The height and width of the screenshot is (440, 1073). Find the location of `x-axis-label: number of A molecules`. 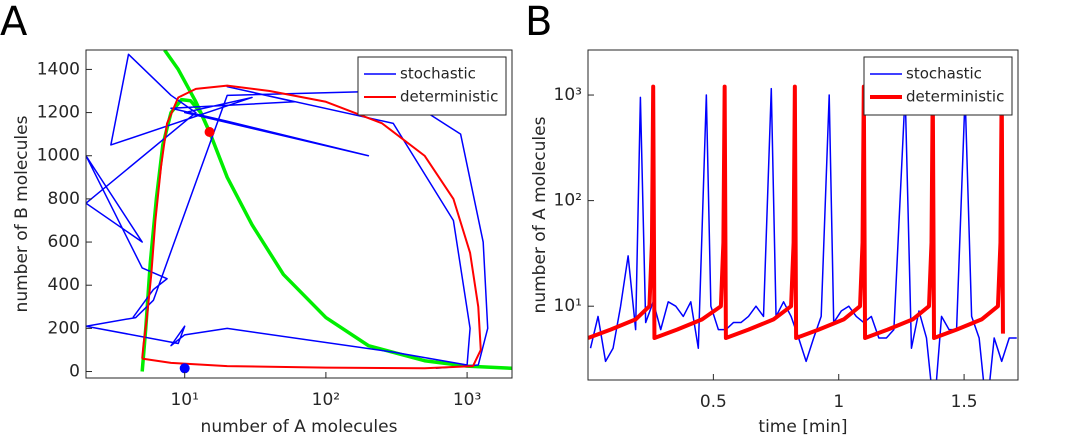

x-axis-label: number of A molecules is located at coordinates (299, 427).